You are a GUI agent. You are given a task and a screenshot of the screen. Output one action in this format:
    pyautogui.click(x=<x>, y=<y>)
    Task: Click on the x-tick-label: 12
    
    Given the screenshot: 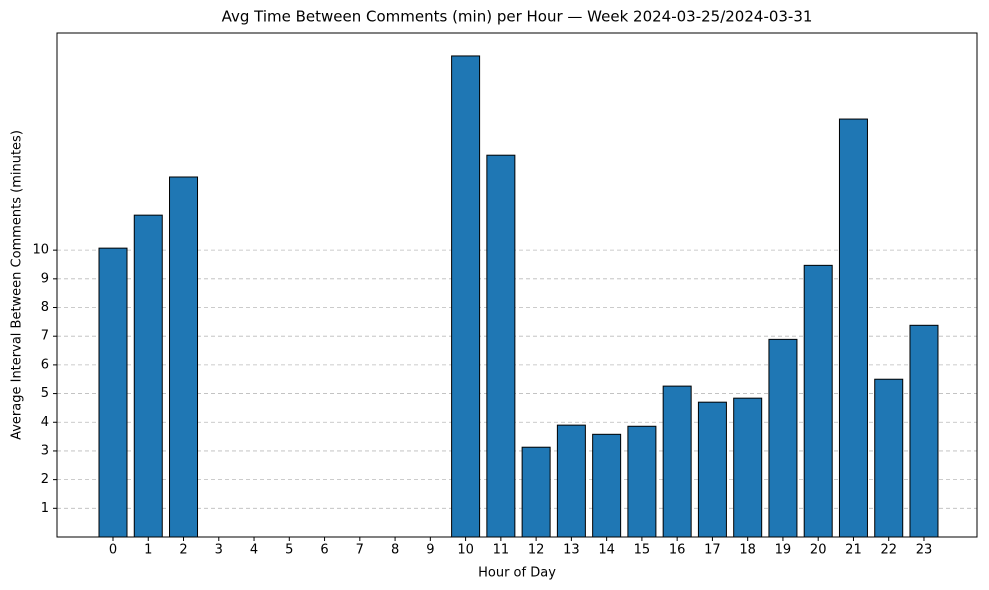 What is the action you would take?
    pyautogui.click(x=536, y=550)
    